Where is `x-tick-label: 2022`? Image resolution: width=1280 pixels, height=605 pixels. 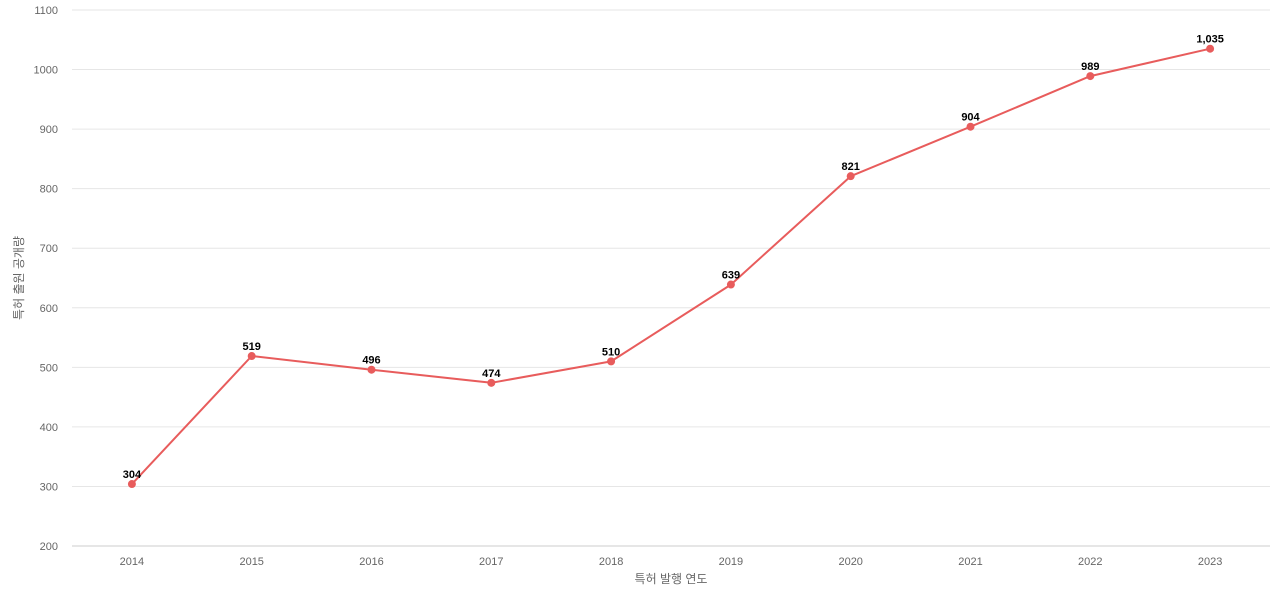 x-tick-label: 2022 is located at coordinates (1090, 562).